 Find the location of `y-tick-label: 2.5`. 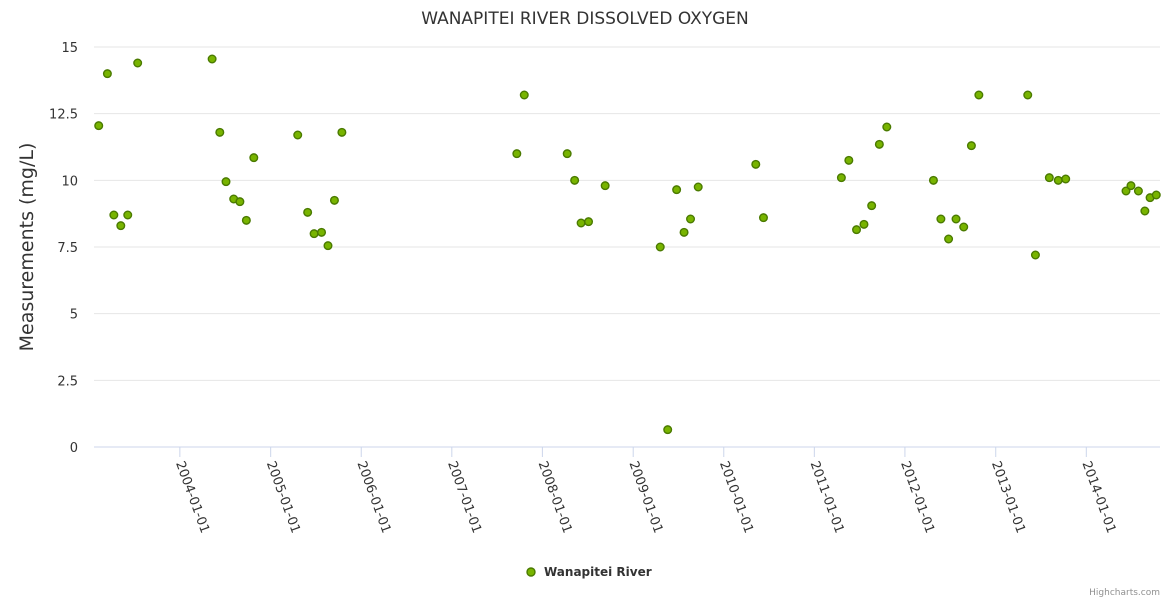

y-tick-label: 2.5 is located at coordinates (67, 381).